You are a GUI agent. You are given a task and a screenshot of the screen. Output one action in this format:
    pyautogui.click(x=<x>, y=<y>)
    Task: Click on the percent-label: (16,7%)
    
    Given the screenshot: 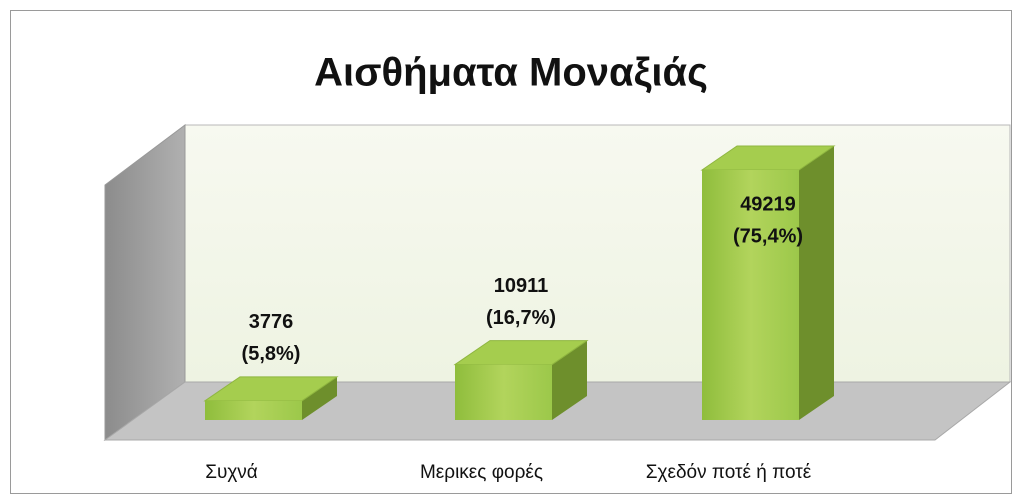 What is the action you would take?
    pyautogui.click(x=521, y=318)
    